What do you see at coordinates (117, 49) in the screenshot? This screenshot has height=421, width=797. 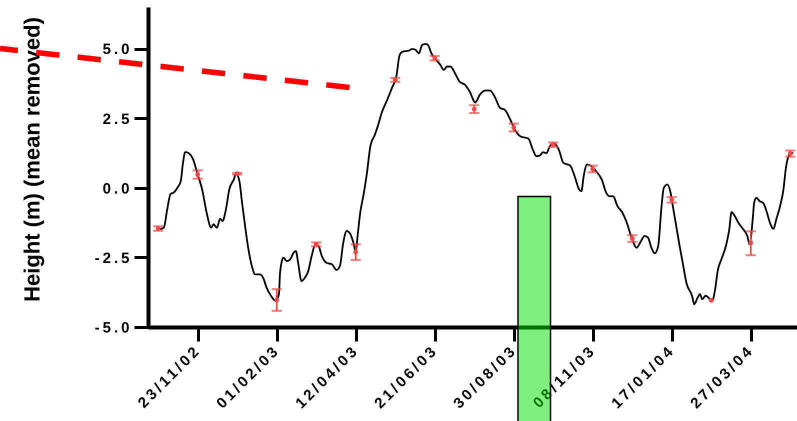 I see `y-tick-label: 5.0` at bounding box center [117, 49].